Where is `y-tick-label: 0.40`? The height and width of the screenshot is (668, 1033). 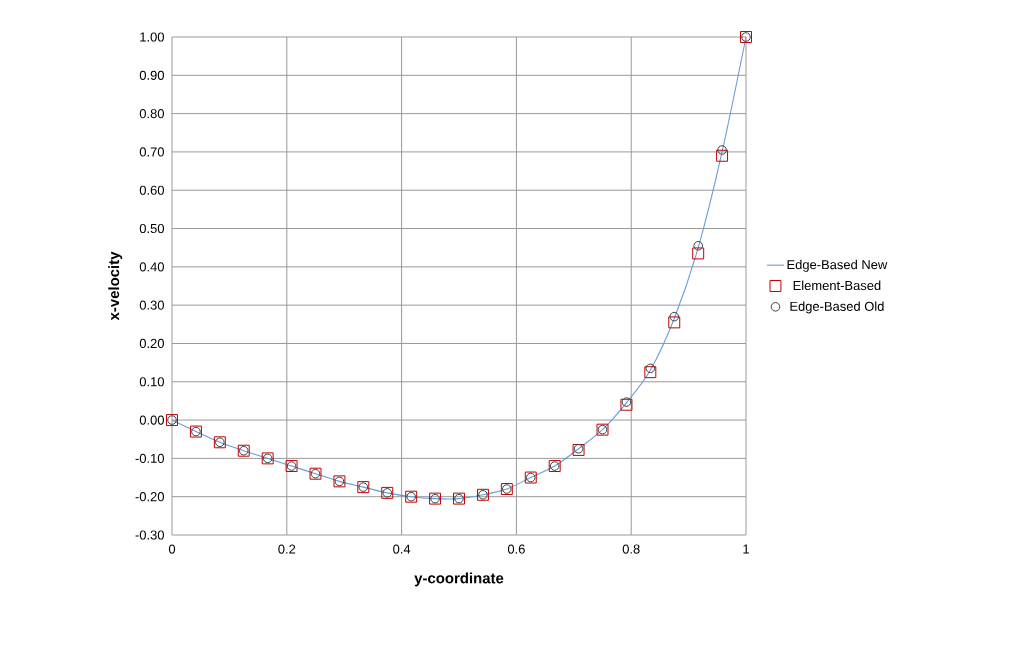 y-tick-label: 0.40 is located at coordinates (151, 267).